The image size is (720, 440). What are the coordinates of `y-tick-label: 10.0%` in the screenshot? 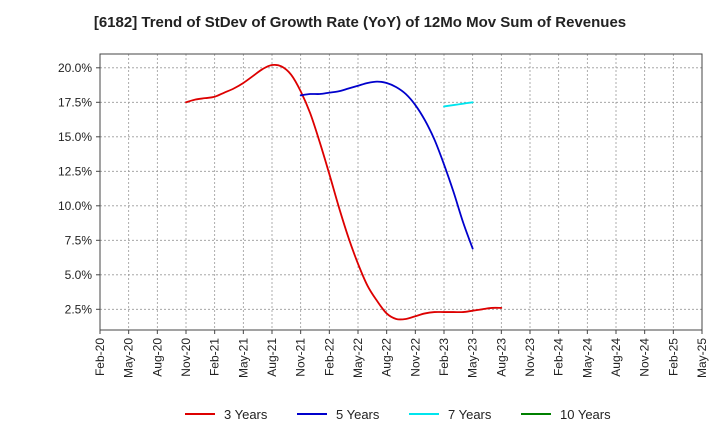 It's located at (75, 206).